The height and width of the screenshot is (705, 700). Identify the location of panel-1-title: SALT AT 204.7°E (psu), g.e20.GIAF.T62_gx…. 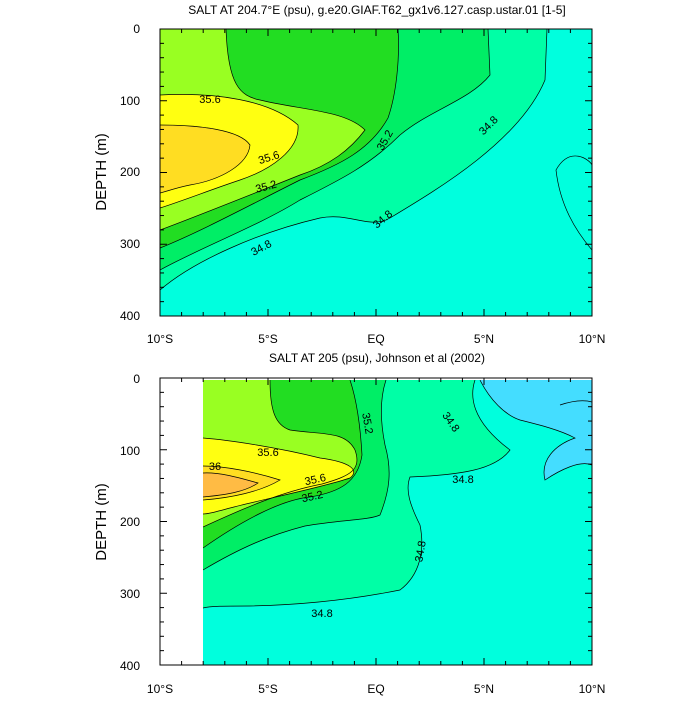
(376, 10).